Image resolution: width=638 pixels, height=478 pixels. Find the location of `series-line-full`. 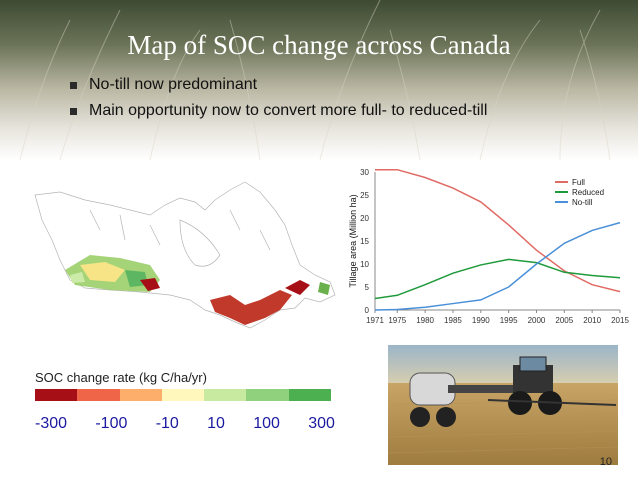

series-line-full is located at coordinates (498, 230).